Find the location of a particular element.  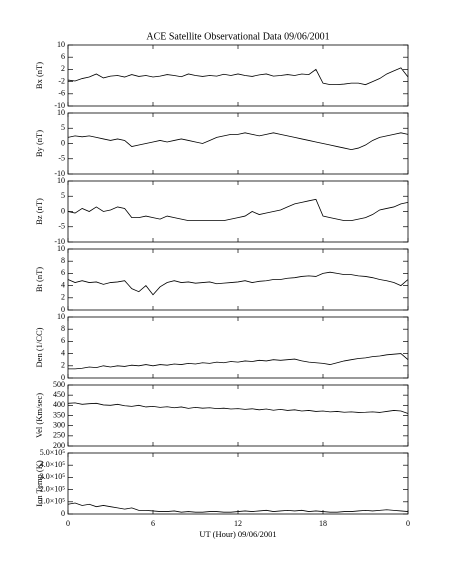

y-axis-label: Ion Temp (K) is located at coordinates (39, 483).